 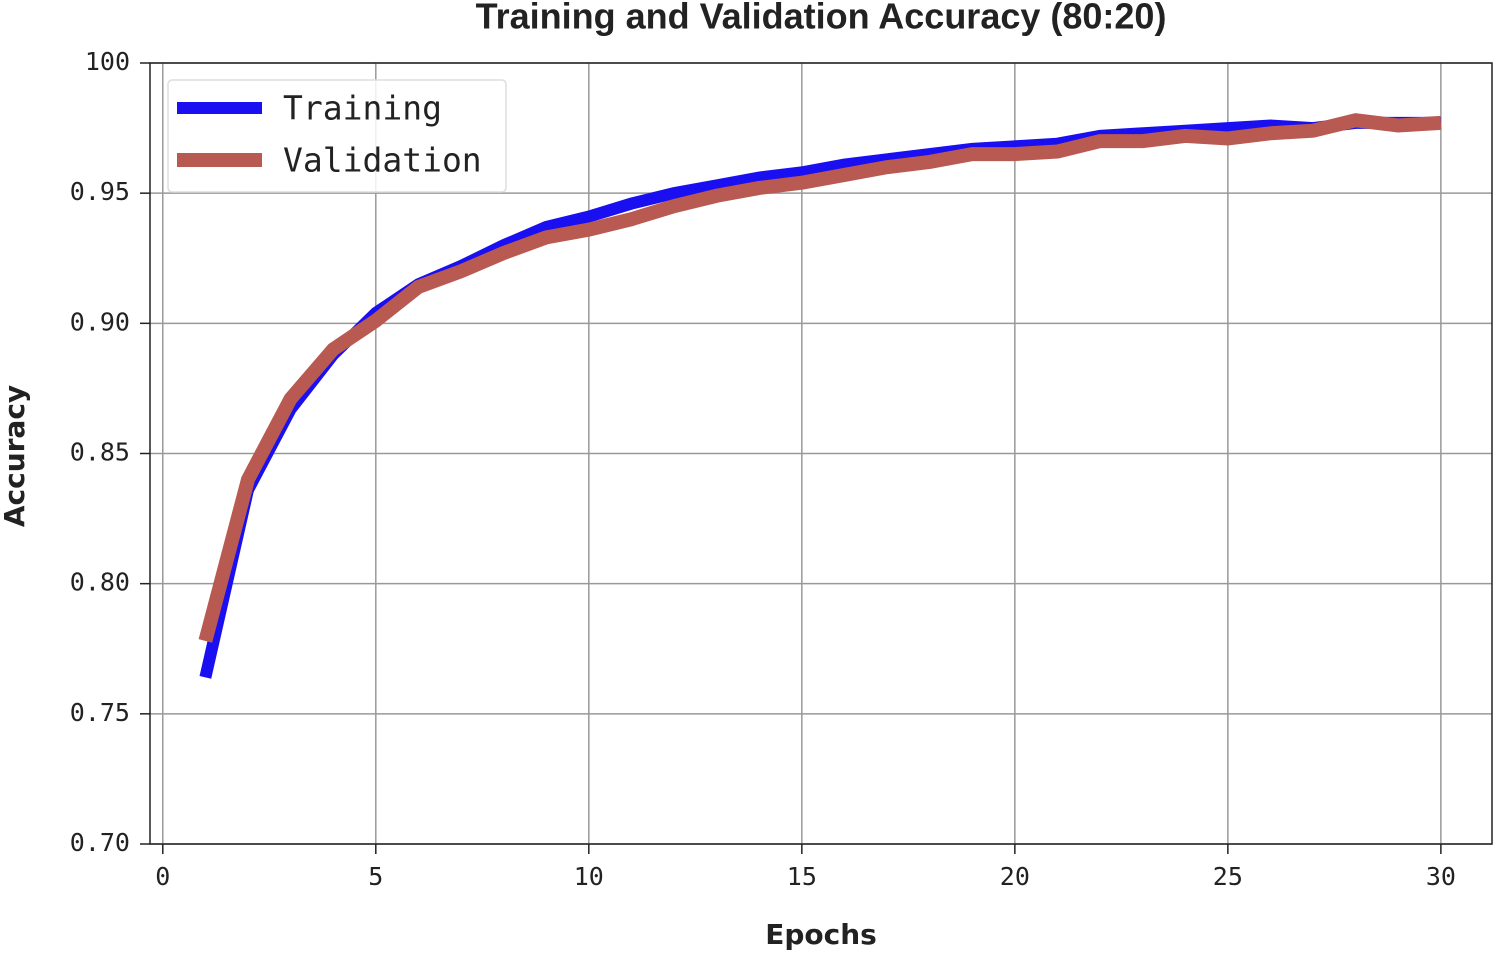 I want to click on y-tick-label: 0.80, so click(x=100, y=582).